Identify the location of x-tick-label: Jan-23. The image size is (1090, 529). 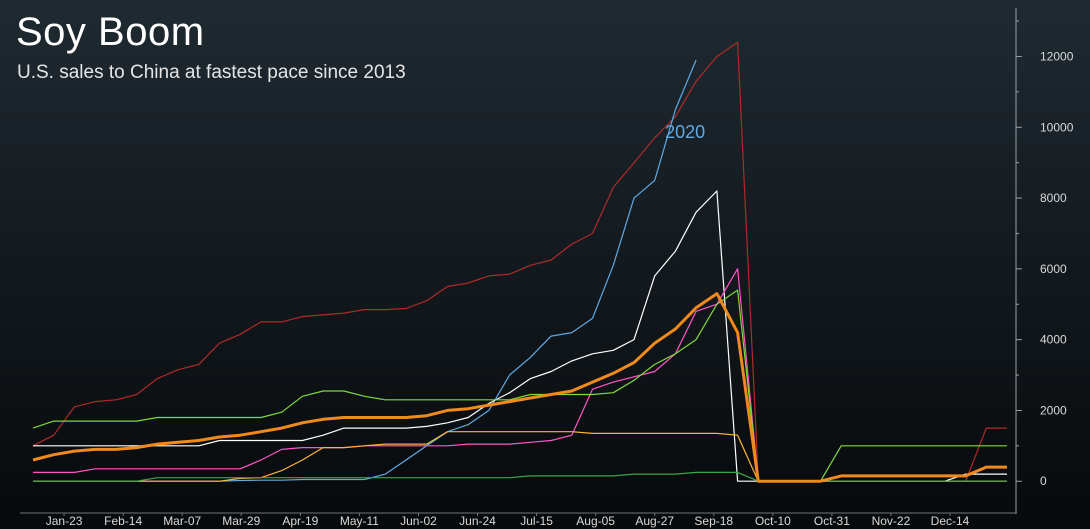
(64, 521).